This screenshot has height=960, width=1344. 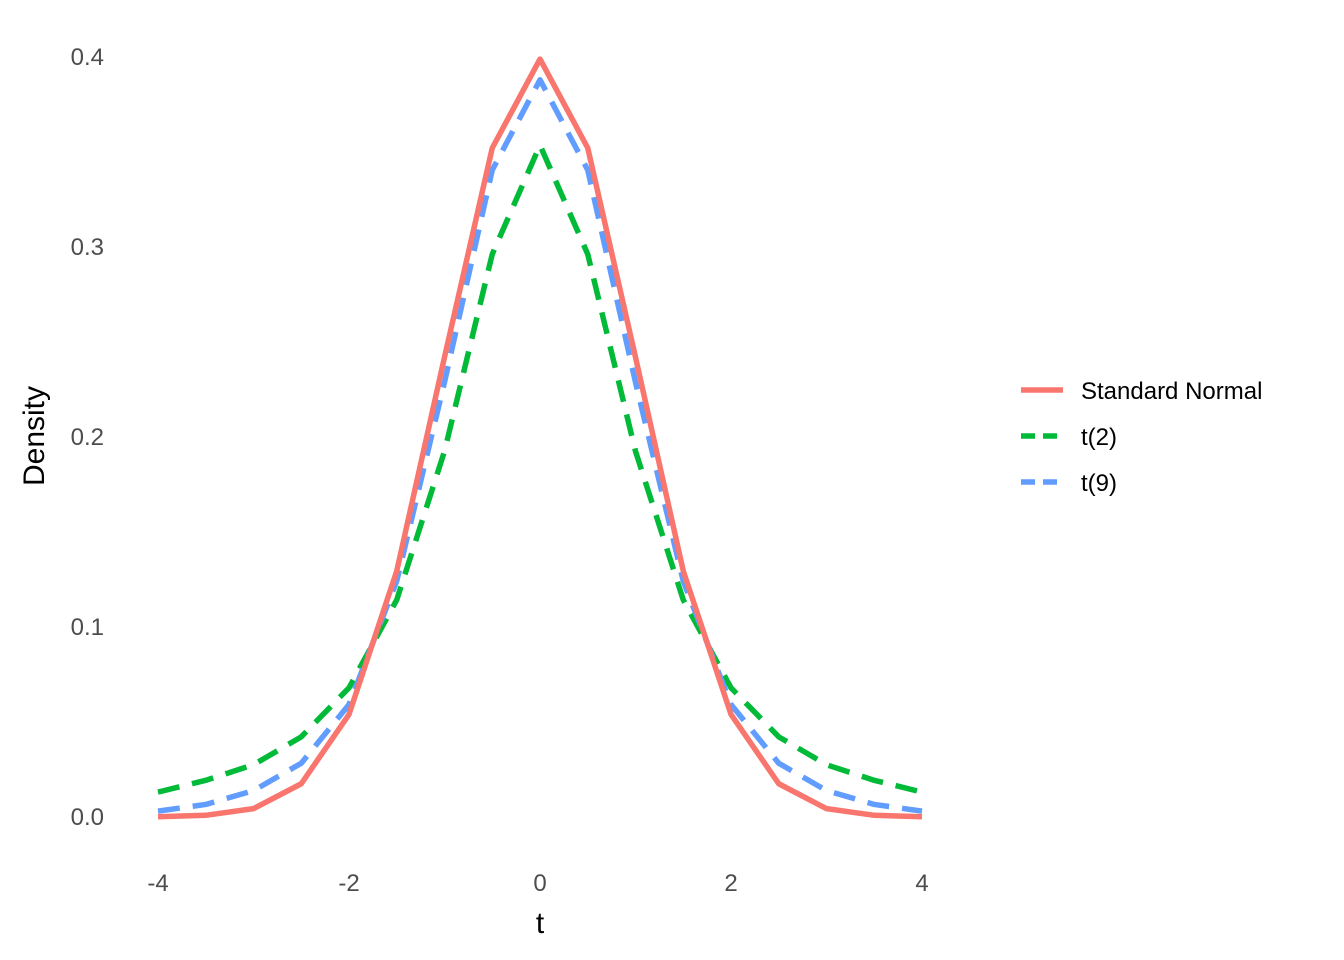 I want to click on legend-label: Standard Normal, so click(x=1171, y=391).